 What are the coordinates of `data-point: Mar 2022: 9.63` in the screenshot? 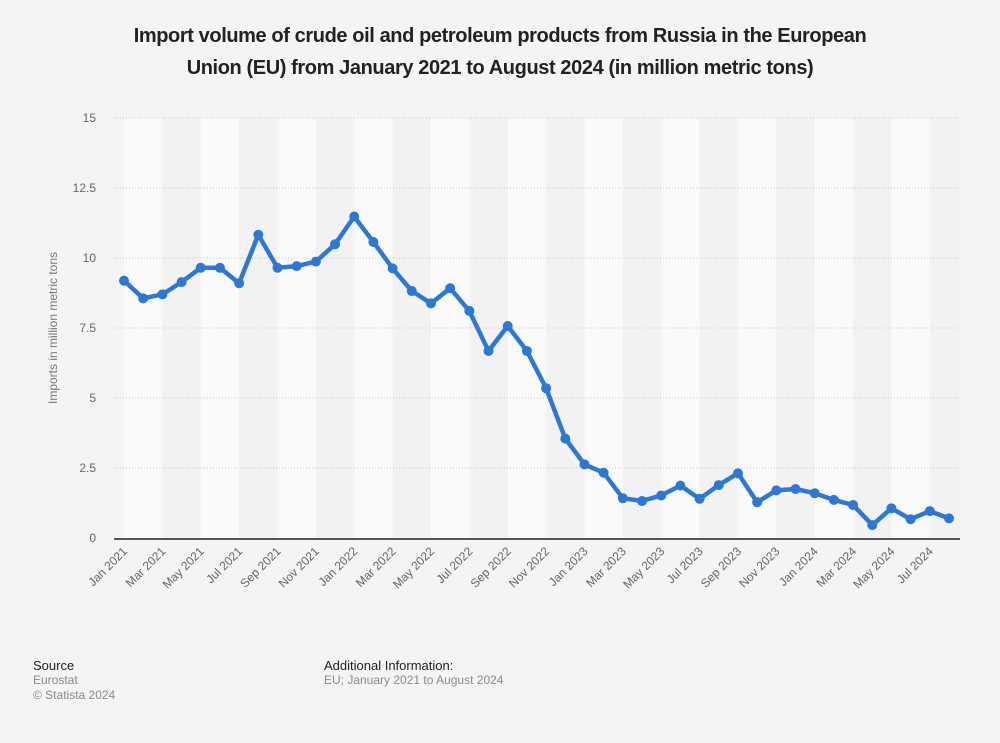 It's located at (392, 268).